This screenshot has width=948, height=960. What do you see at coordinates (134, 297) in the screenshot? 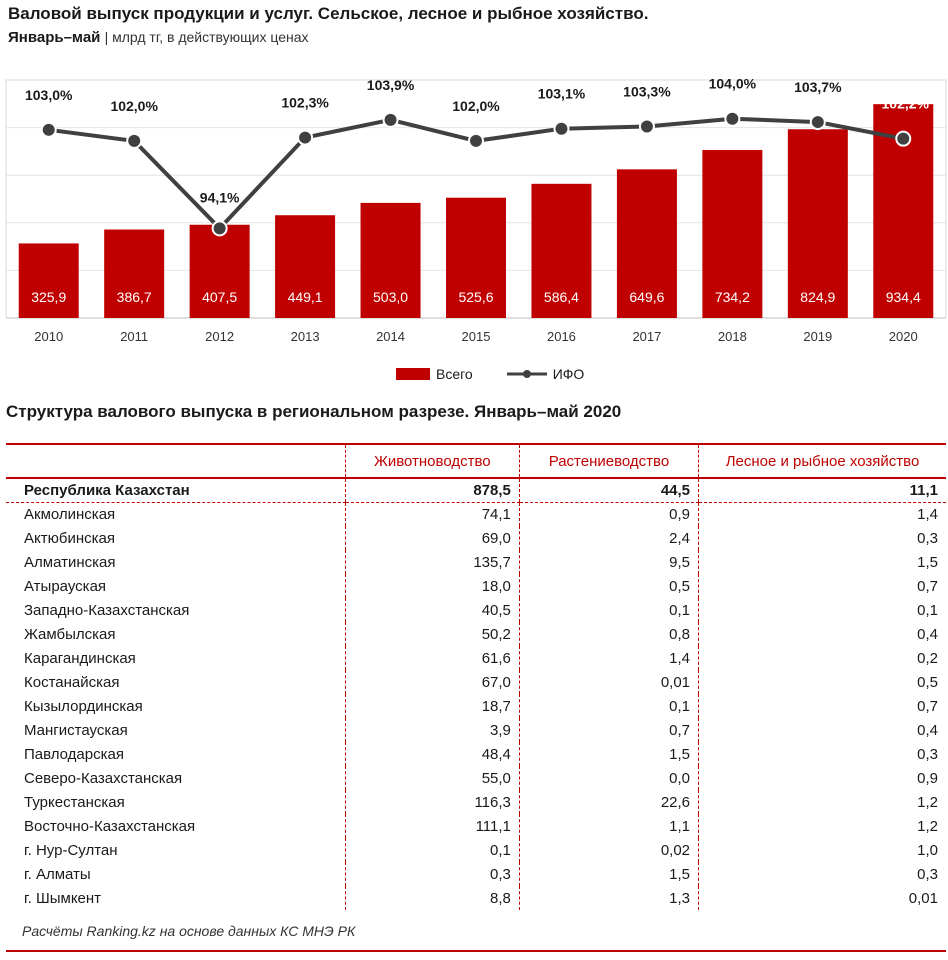
I see `bar-value-label: 386,7` at bounding box center [134, 297].